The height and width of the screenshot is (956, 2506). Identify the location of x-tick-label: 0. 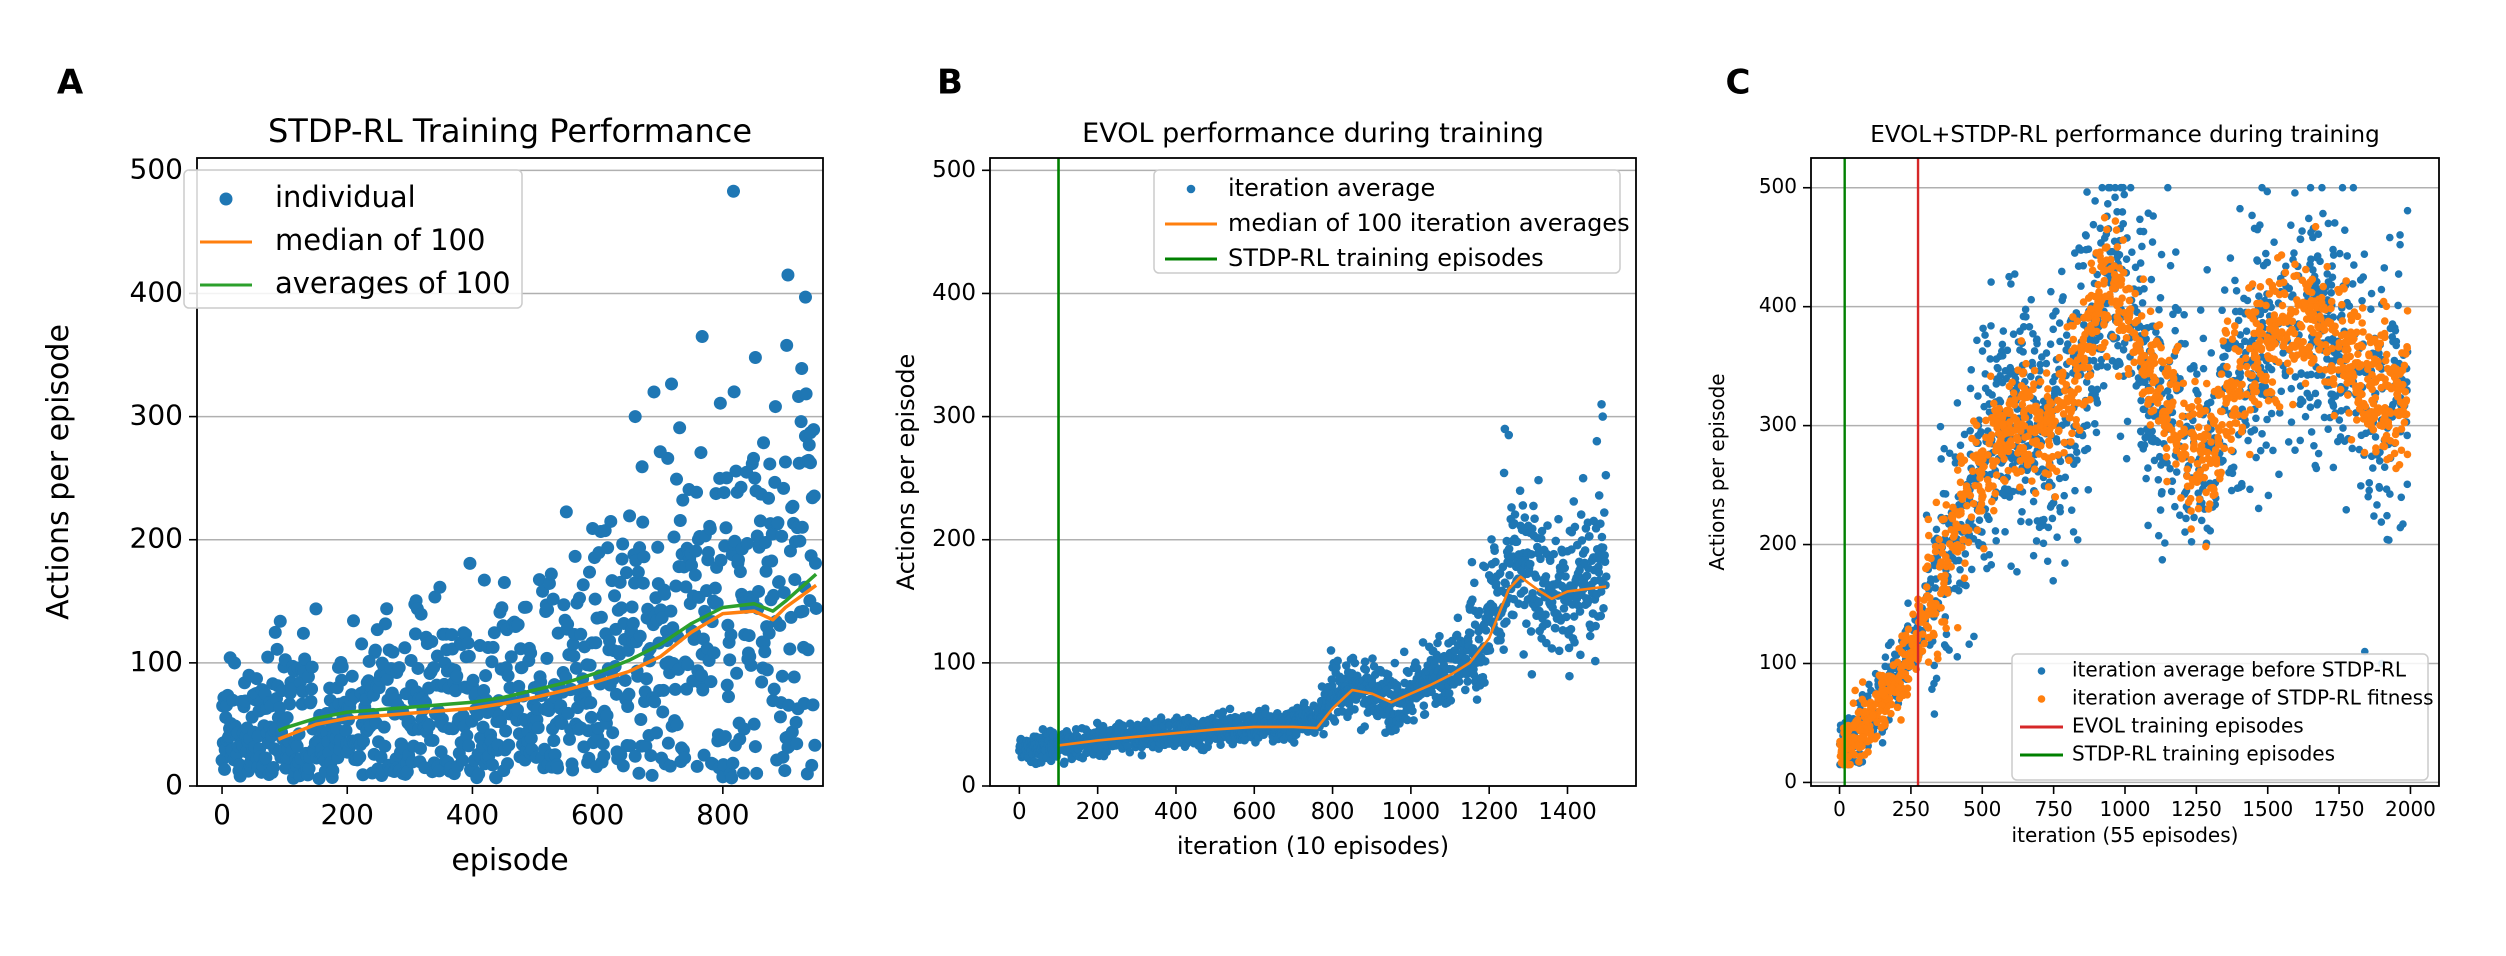
(1839, 809).